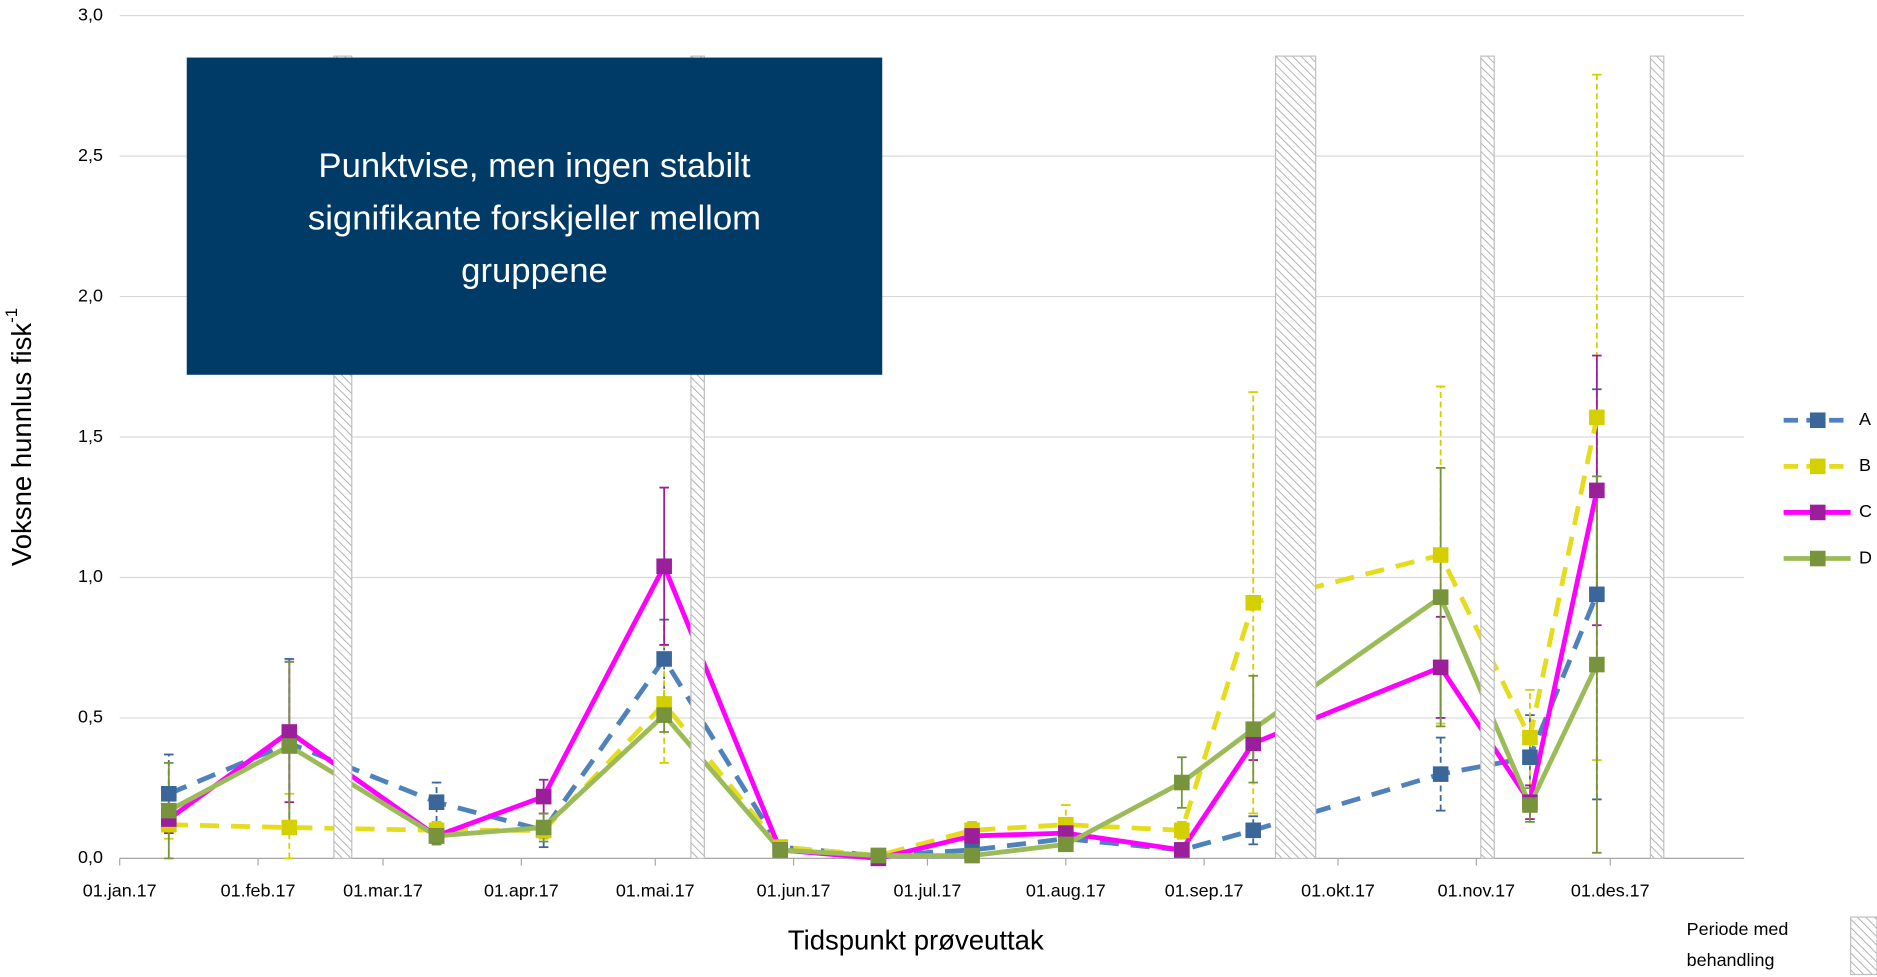 This screenshot has height=977, width=1877. I want to click on x-tick-label: 01.nov.17, so click(1476, 891).